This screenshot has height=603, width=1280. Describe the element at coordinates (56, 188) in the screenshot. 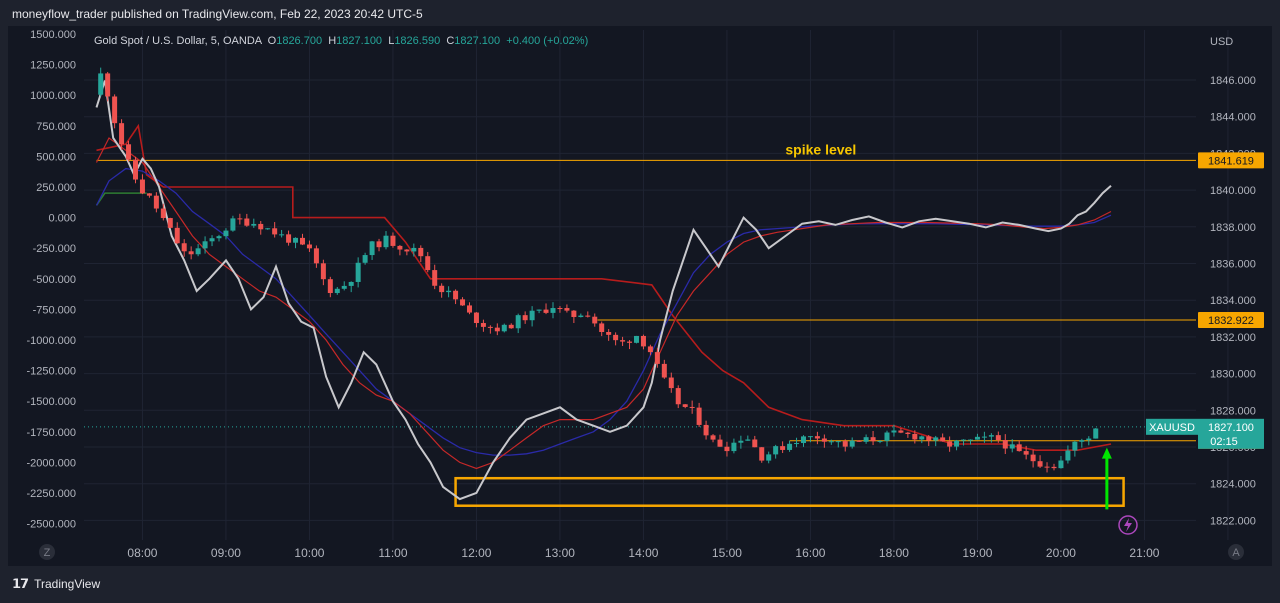

I see `oscillator-tick-label: 250.000` at that location.